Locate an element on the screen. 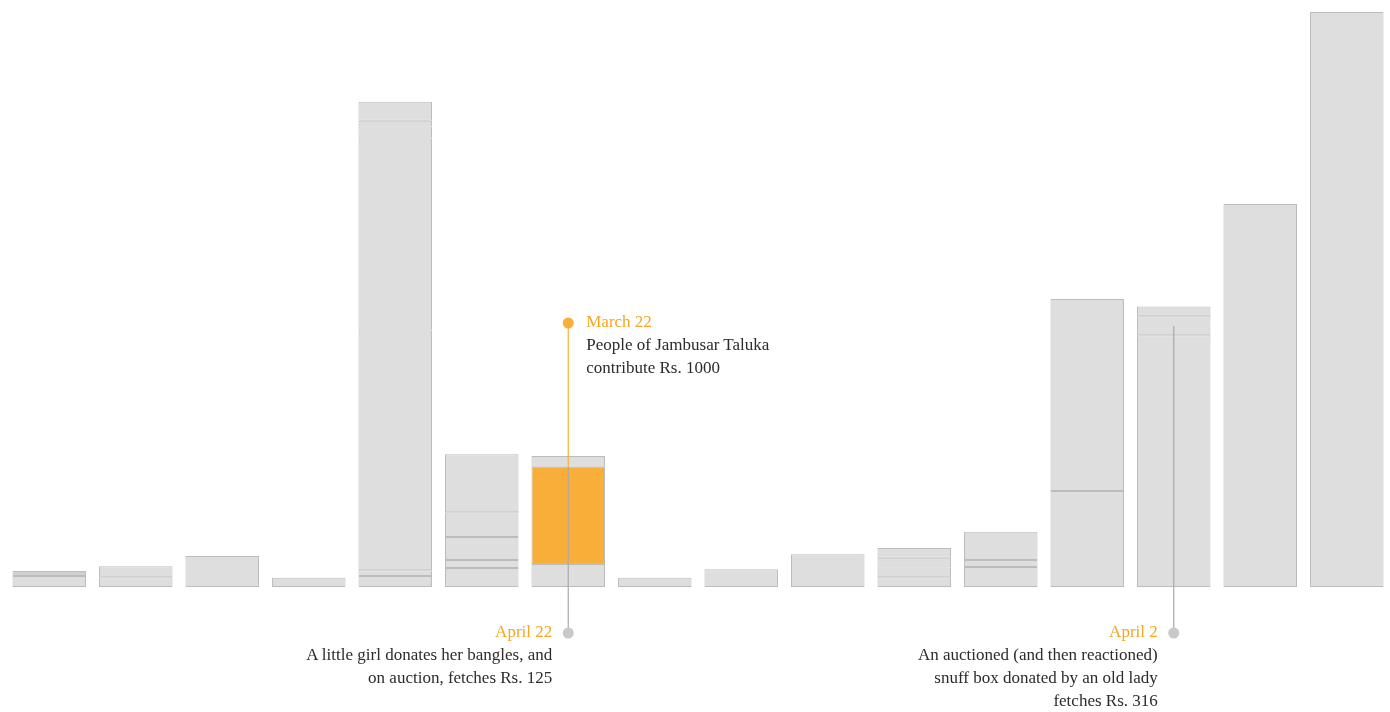 The width and height of the screenshot is (1390, 712). text: April 22 A little girl donates her bangles, and on auction, fetches Rs. 125 is located at coordinates (429, 655).